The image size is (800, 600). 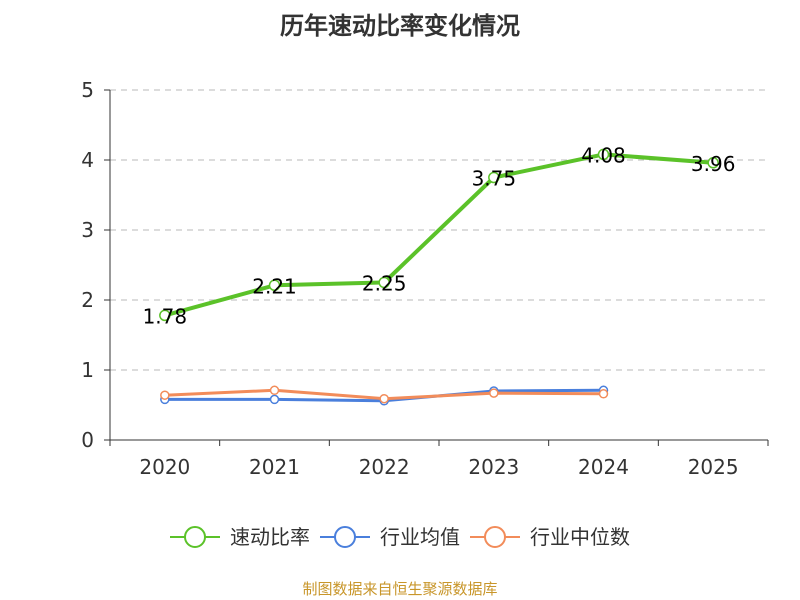 What do you see at coordinates (274, 467) in the screenshot?
I see `x-tick-label: 2021` at bounding box center [274, 467].